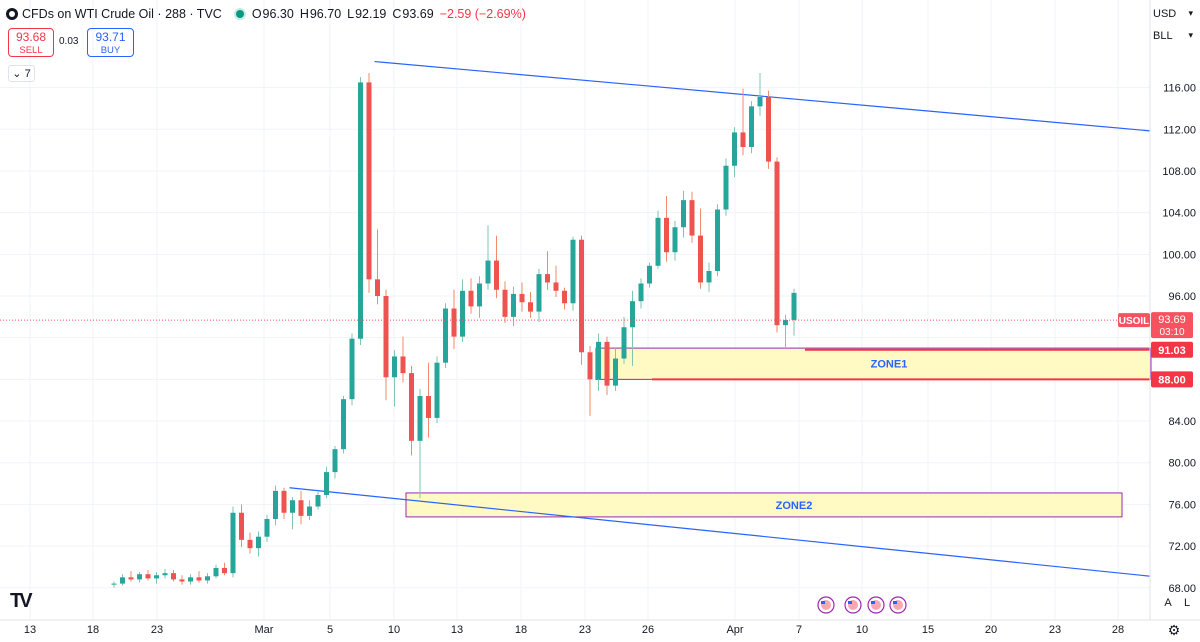 Image resolution: width=1200 pixels, height=642 pixels. What do you see at coordinates (371, 14) in the screenshot?
I see `low-value: 92.19` at bounding box center [371, 14].